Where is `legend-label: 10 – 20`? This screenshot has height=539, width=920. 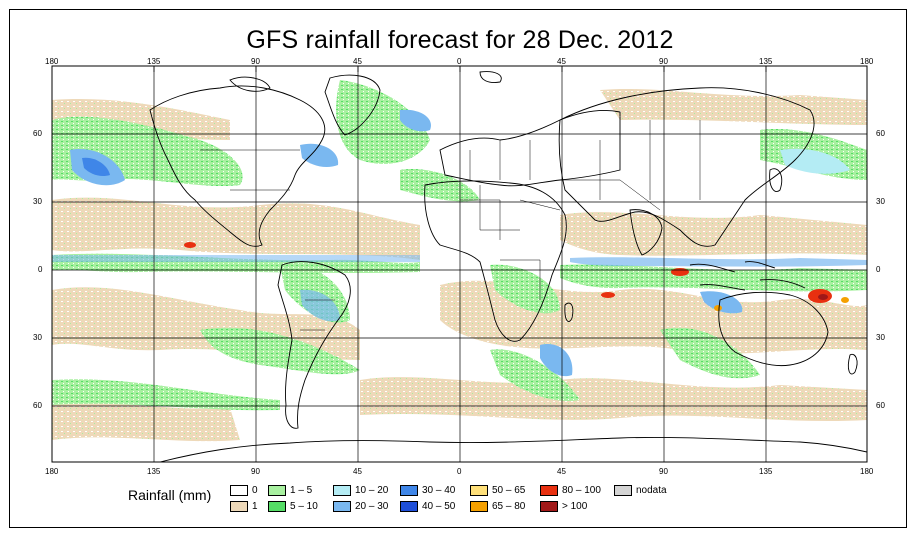
legend-label: 10 – 20 is located at coordinates (372, 490).